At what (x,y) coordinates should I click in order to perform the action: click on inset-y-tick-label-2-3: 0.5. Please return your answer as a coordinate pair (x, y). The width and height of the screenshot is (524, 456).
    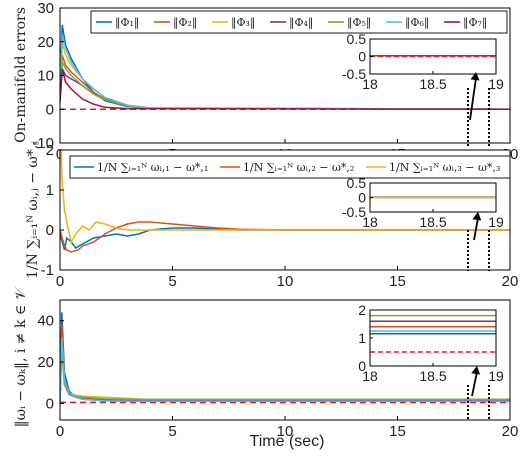
    Looking at the image, I should click on (357, 183).